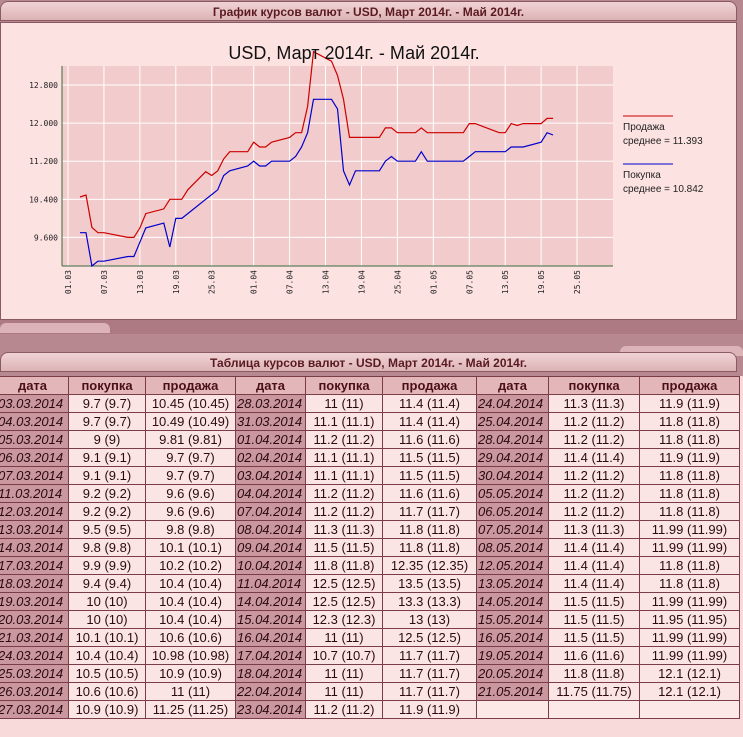 Image resolution: width=743 pixels, height=737 pixels. Describe the element at coordinates (344, 385) in the screenshot. I see `column-header: покупка` at that location.